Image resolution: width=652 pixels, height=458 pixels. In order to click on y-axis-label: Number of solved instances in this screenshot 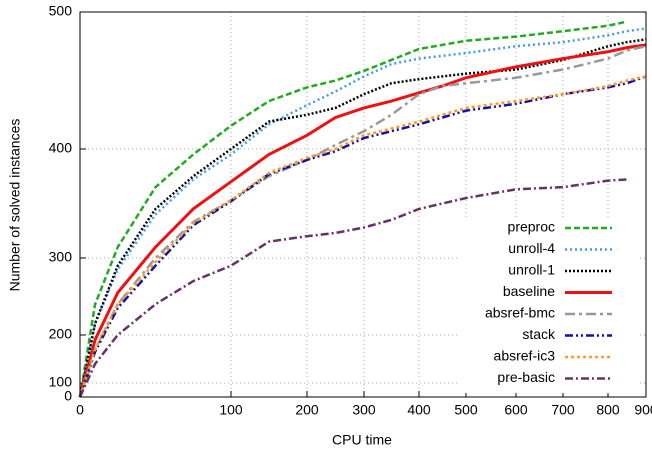, I will do `click(15, 205)`.